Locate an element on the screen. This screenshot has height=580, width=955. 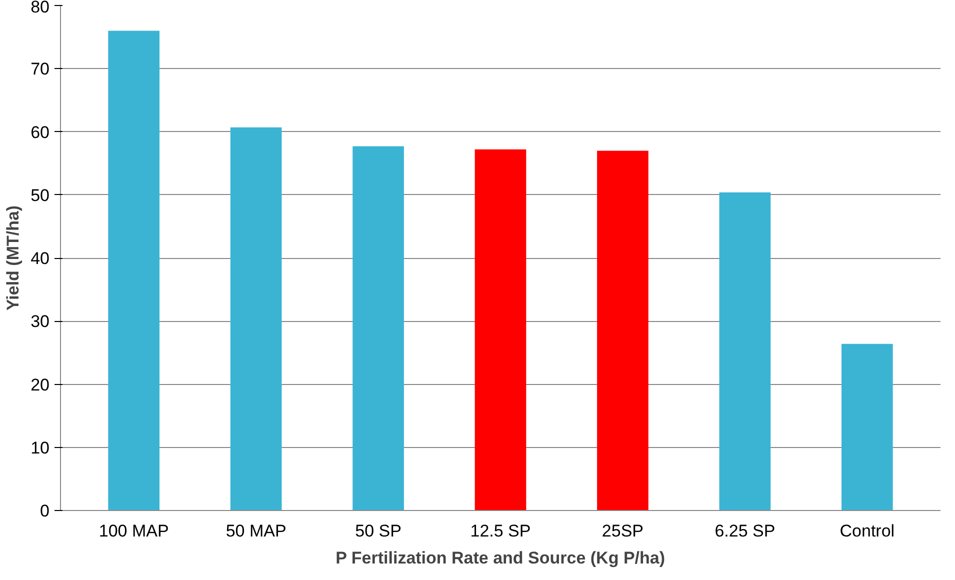
x-tick-label: 50 SP is located at coordinates (378, 531).